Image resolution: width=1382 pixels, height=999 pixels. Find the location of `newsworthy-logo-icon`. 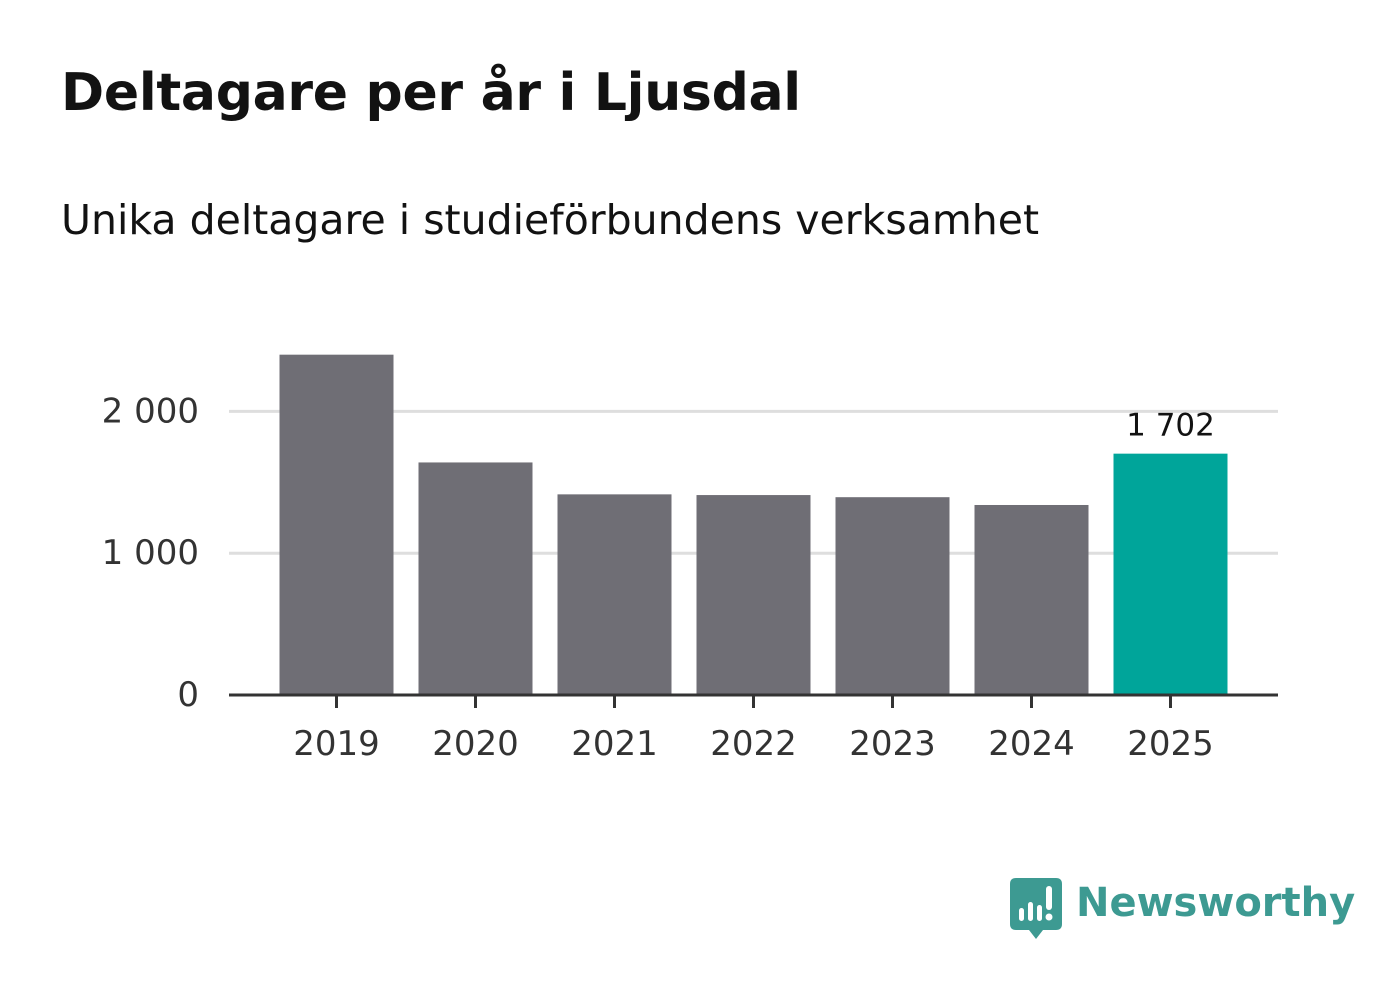

newsworthy-logo-icon is located at coordinates (1036, 908).